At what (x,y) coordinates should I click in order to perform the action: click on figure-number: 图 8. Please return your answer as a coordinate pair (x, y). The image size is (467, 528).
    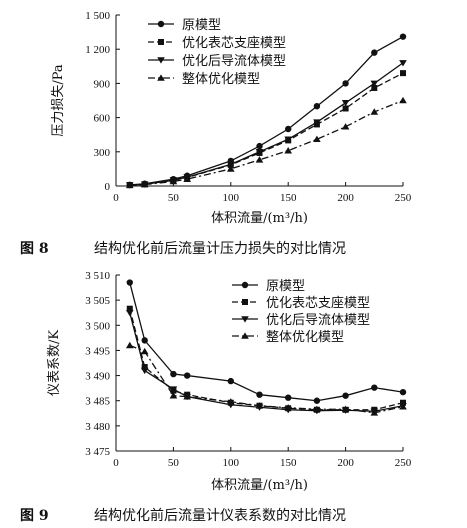
    Looking at the image, I should click on (34, 249).